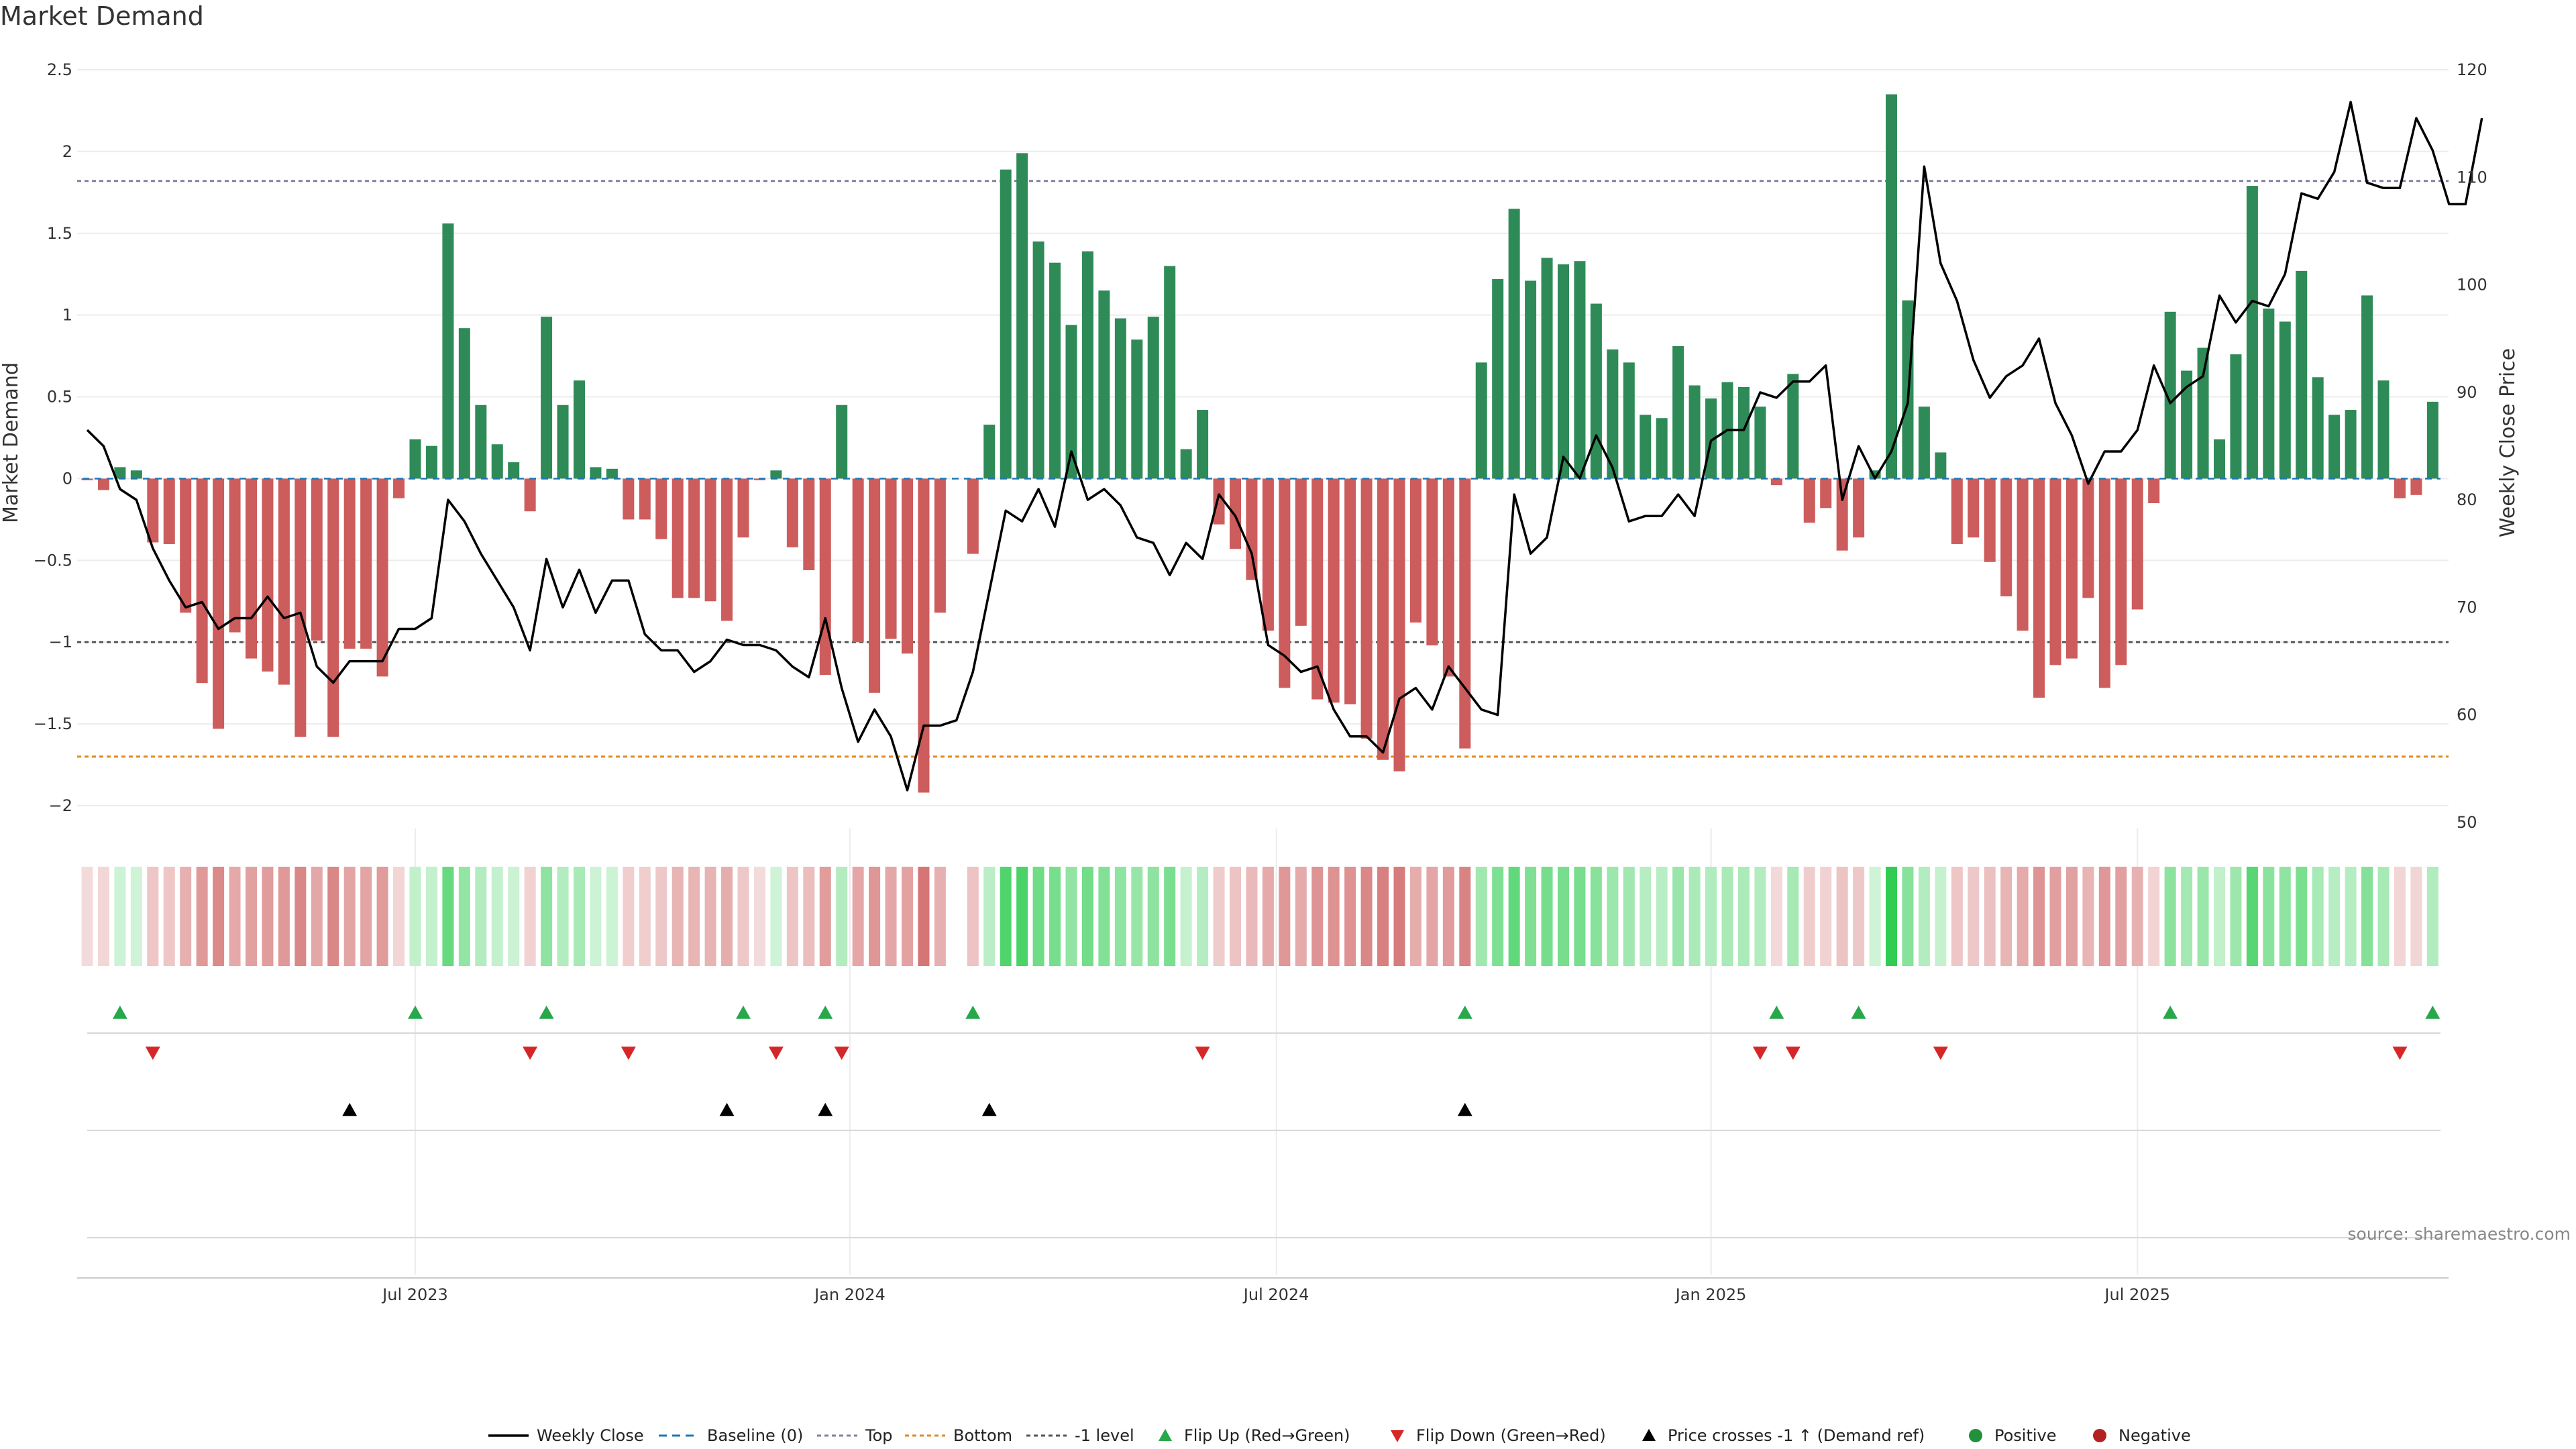 The height and width of the screenshot is (1449, 2576). What do you see at coordinates (60, 642) in the screenshot?
I see `y-tick-label: −1` at bounding box center [60, 642].